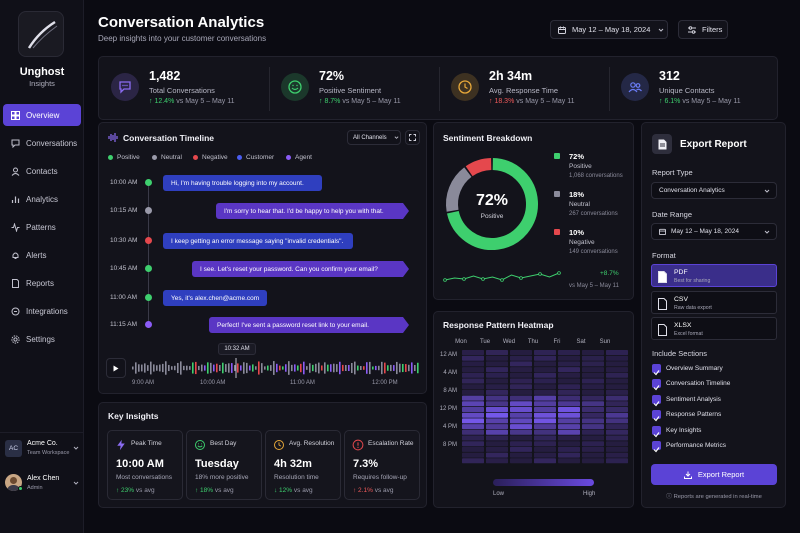  I want to click on customer-message: Yes, it's alex.chen@acme.com, so click(215, 298).